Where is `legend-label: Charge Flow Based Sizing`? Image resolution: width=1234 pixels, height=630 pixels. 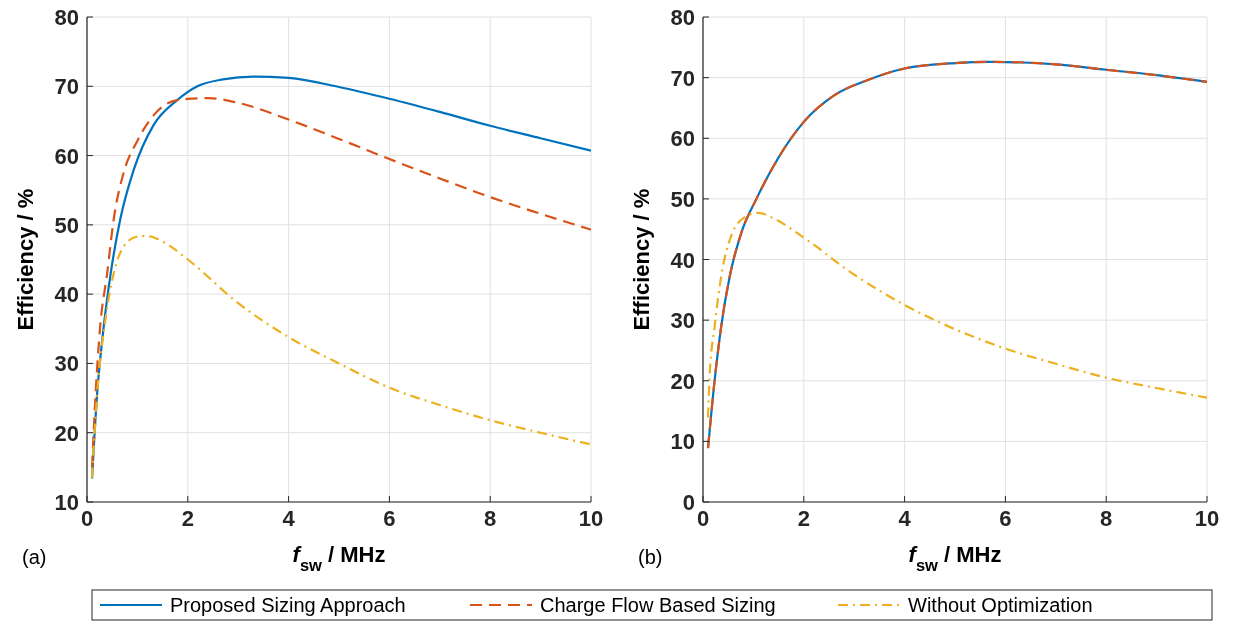
legend-label: Charge Flow Based Sizing is located at coordinates (658, 605).